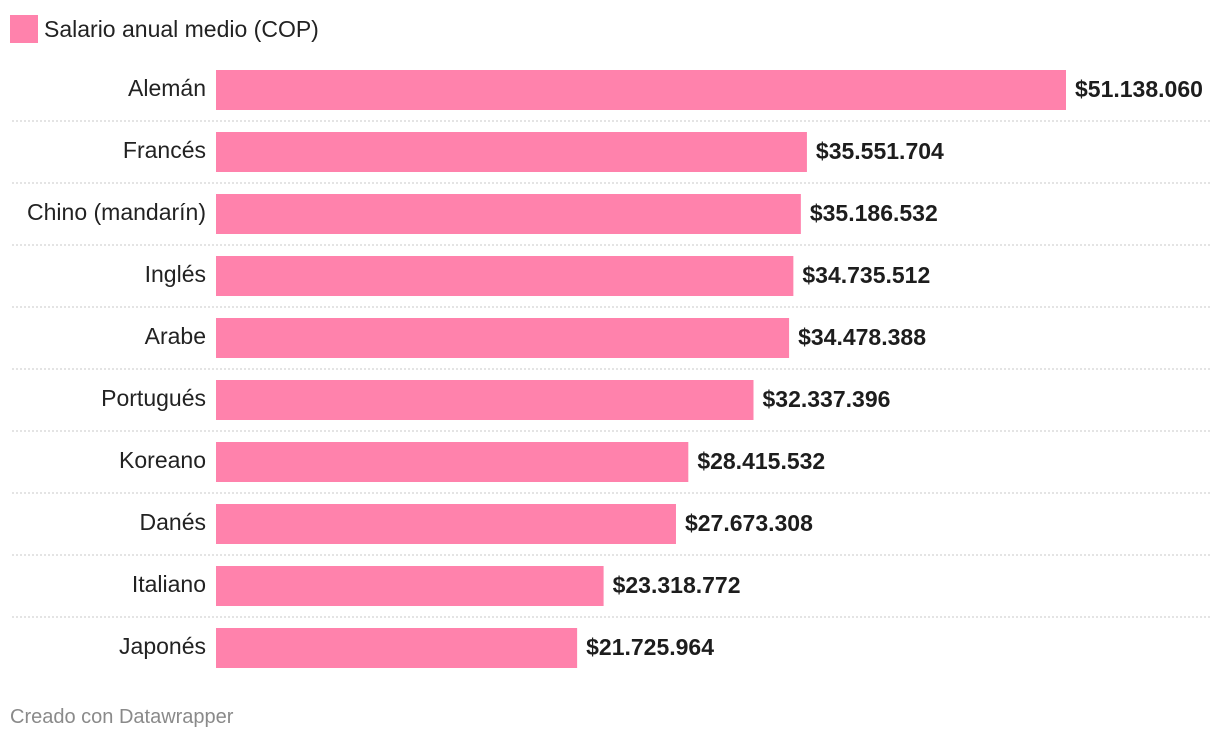 The image size is (1220, 744). Describe the element at coordinates (24, 29) in the screenshot. I see `legend-swatch` at that location.